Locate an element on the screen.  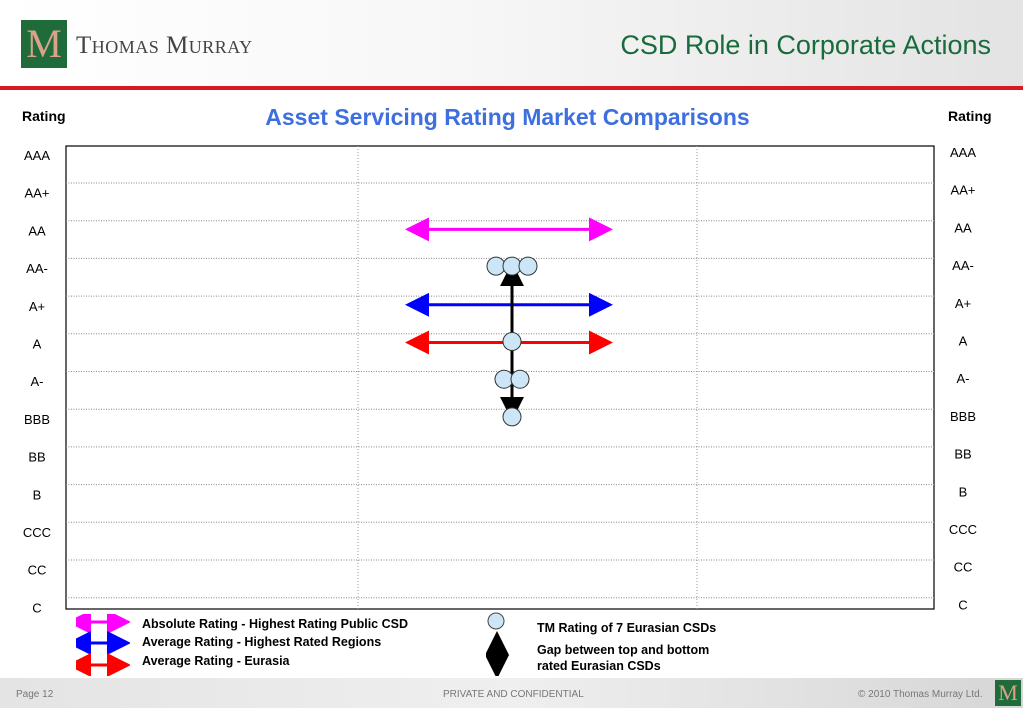
right-rating-tick: AA+ is located at coordinates (963, 190).